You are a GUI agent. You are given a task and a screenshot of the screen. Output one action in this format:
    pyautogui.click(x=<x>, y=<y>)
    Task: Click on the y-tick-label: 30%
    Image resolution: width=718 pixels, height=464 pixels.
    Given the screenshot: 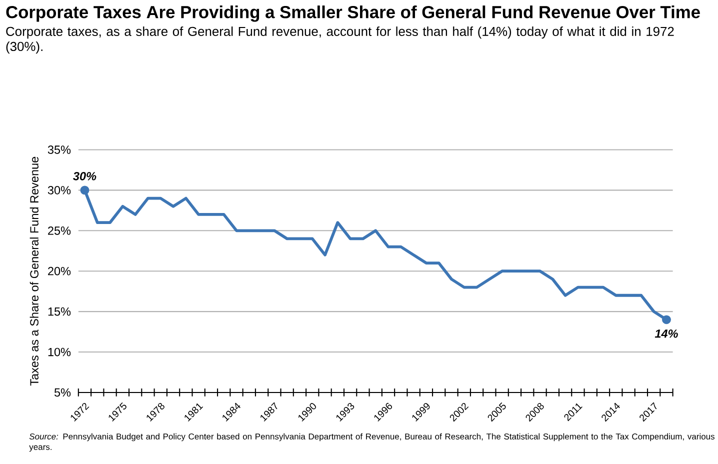 What is the action you would take?
    pyautogui.click(x=59, y=190)
    